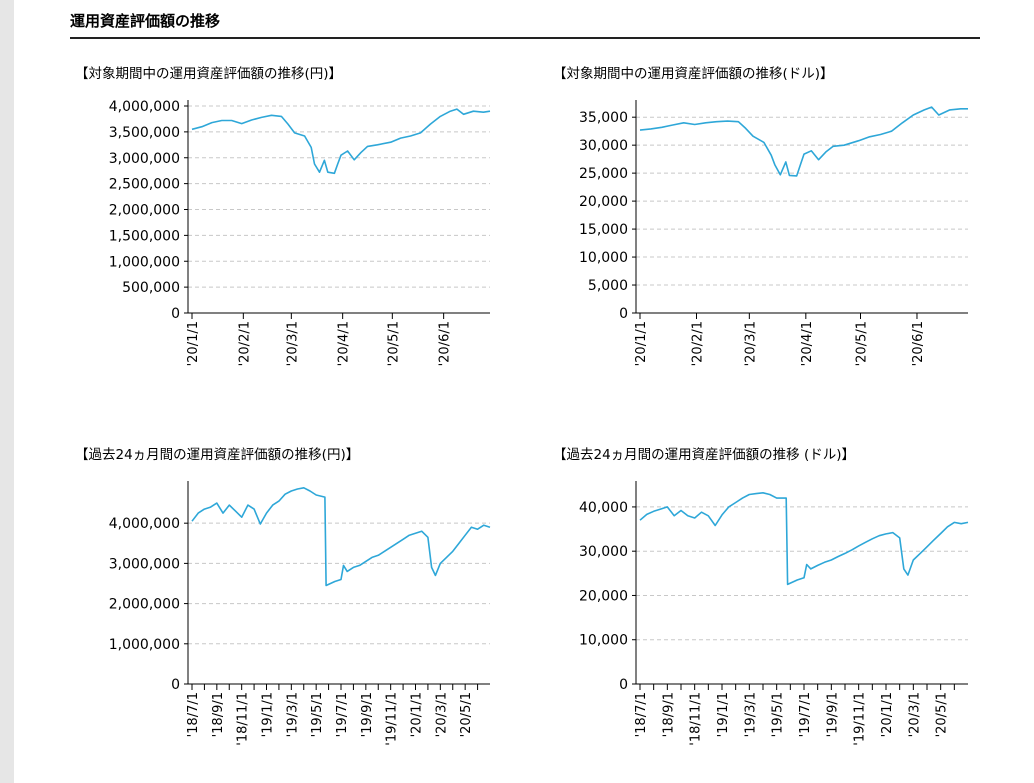 This screenshot has height=783, width=1034. What do you see at coordinates (525, 38) in the screenshot?
I see `title-divider` at bounding box center [525, 38].